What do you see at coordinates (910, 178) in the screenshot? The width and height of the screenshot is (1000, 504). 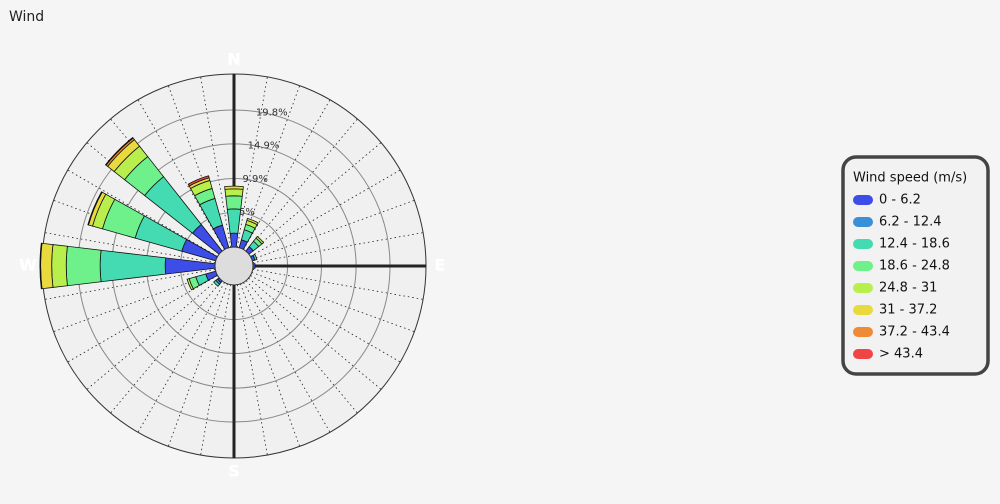 I see `legend-title: Wind speed (m/s)` at bounding box center [910, 178].